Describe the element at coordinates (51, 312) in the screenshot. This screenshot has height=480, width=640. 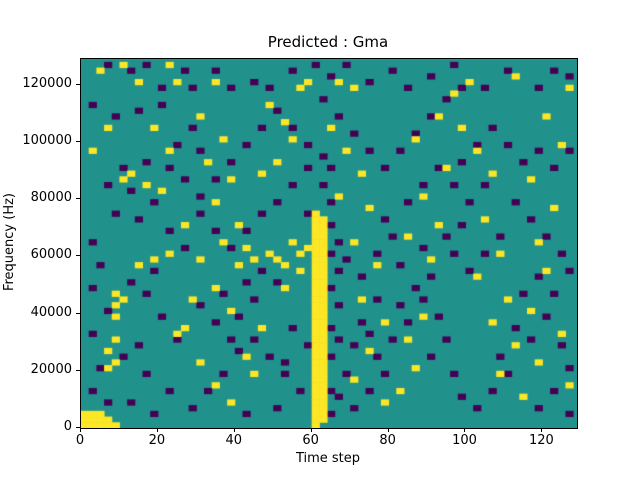
I see `y-tick-label: 40000` at that location.